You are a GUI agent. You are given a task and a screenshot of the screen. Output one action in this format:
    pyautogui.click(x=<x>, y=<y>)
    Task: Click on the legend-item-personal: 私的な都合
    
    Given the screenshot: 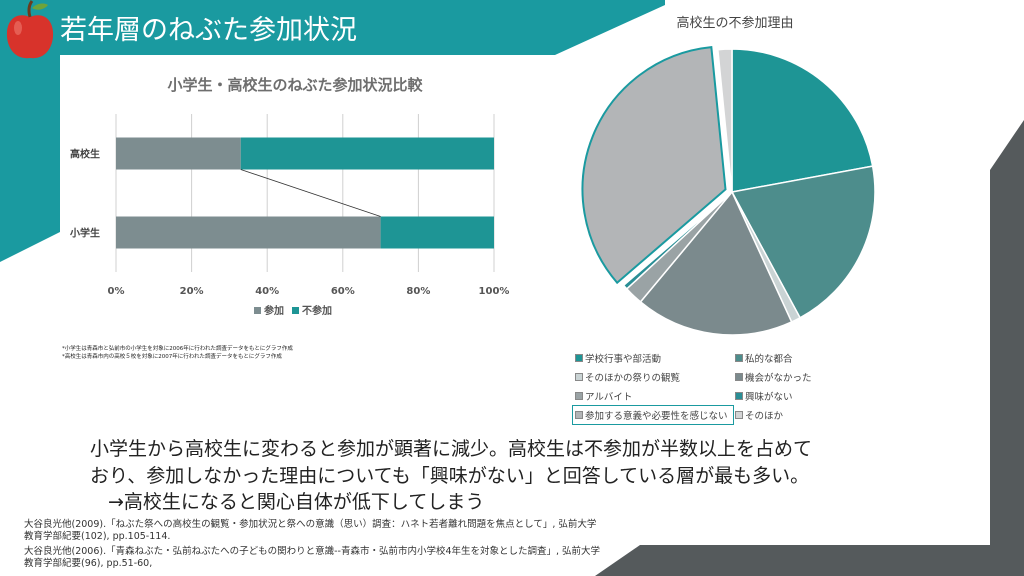 What is the action you would take?
    pyautogui.click(x=764, y=358)
    